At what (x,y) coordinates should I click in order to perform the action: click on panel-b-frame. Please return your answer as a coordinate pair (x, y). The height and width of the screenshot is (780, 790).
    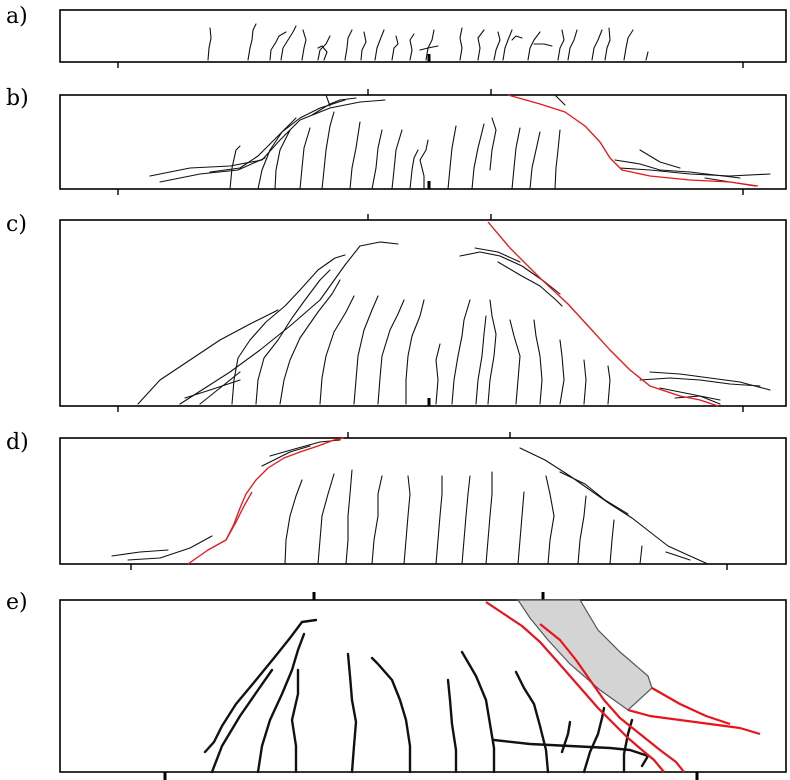
    Looking at the image, I should click on (423, 142).